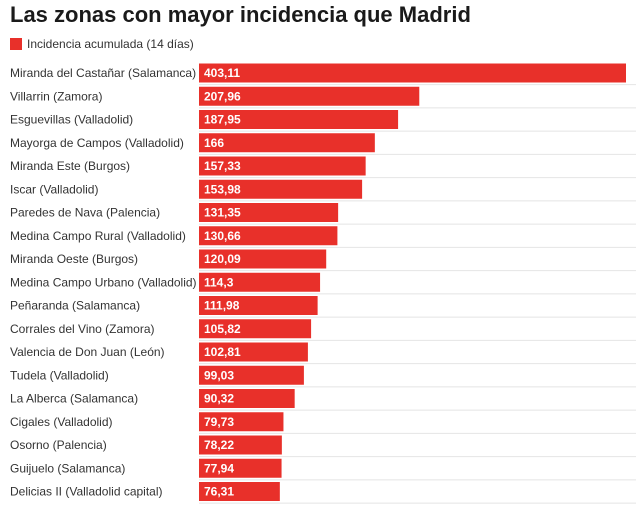 Image resolution: width=642 pixels, height=510 pixels. What do you see at coordinates (86, 492) in the screenshot?
I see `category-label: Delicias II (Valladolid capital)` at bounding box center [86, 492].